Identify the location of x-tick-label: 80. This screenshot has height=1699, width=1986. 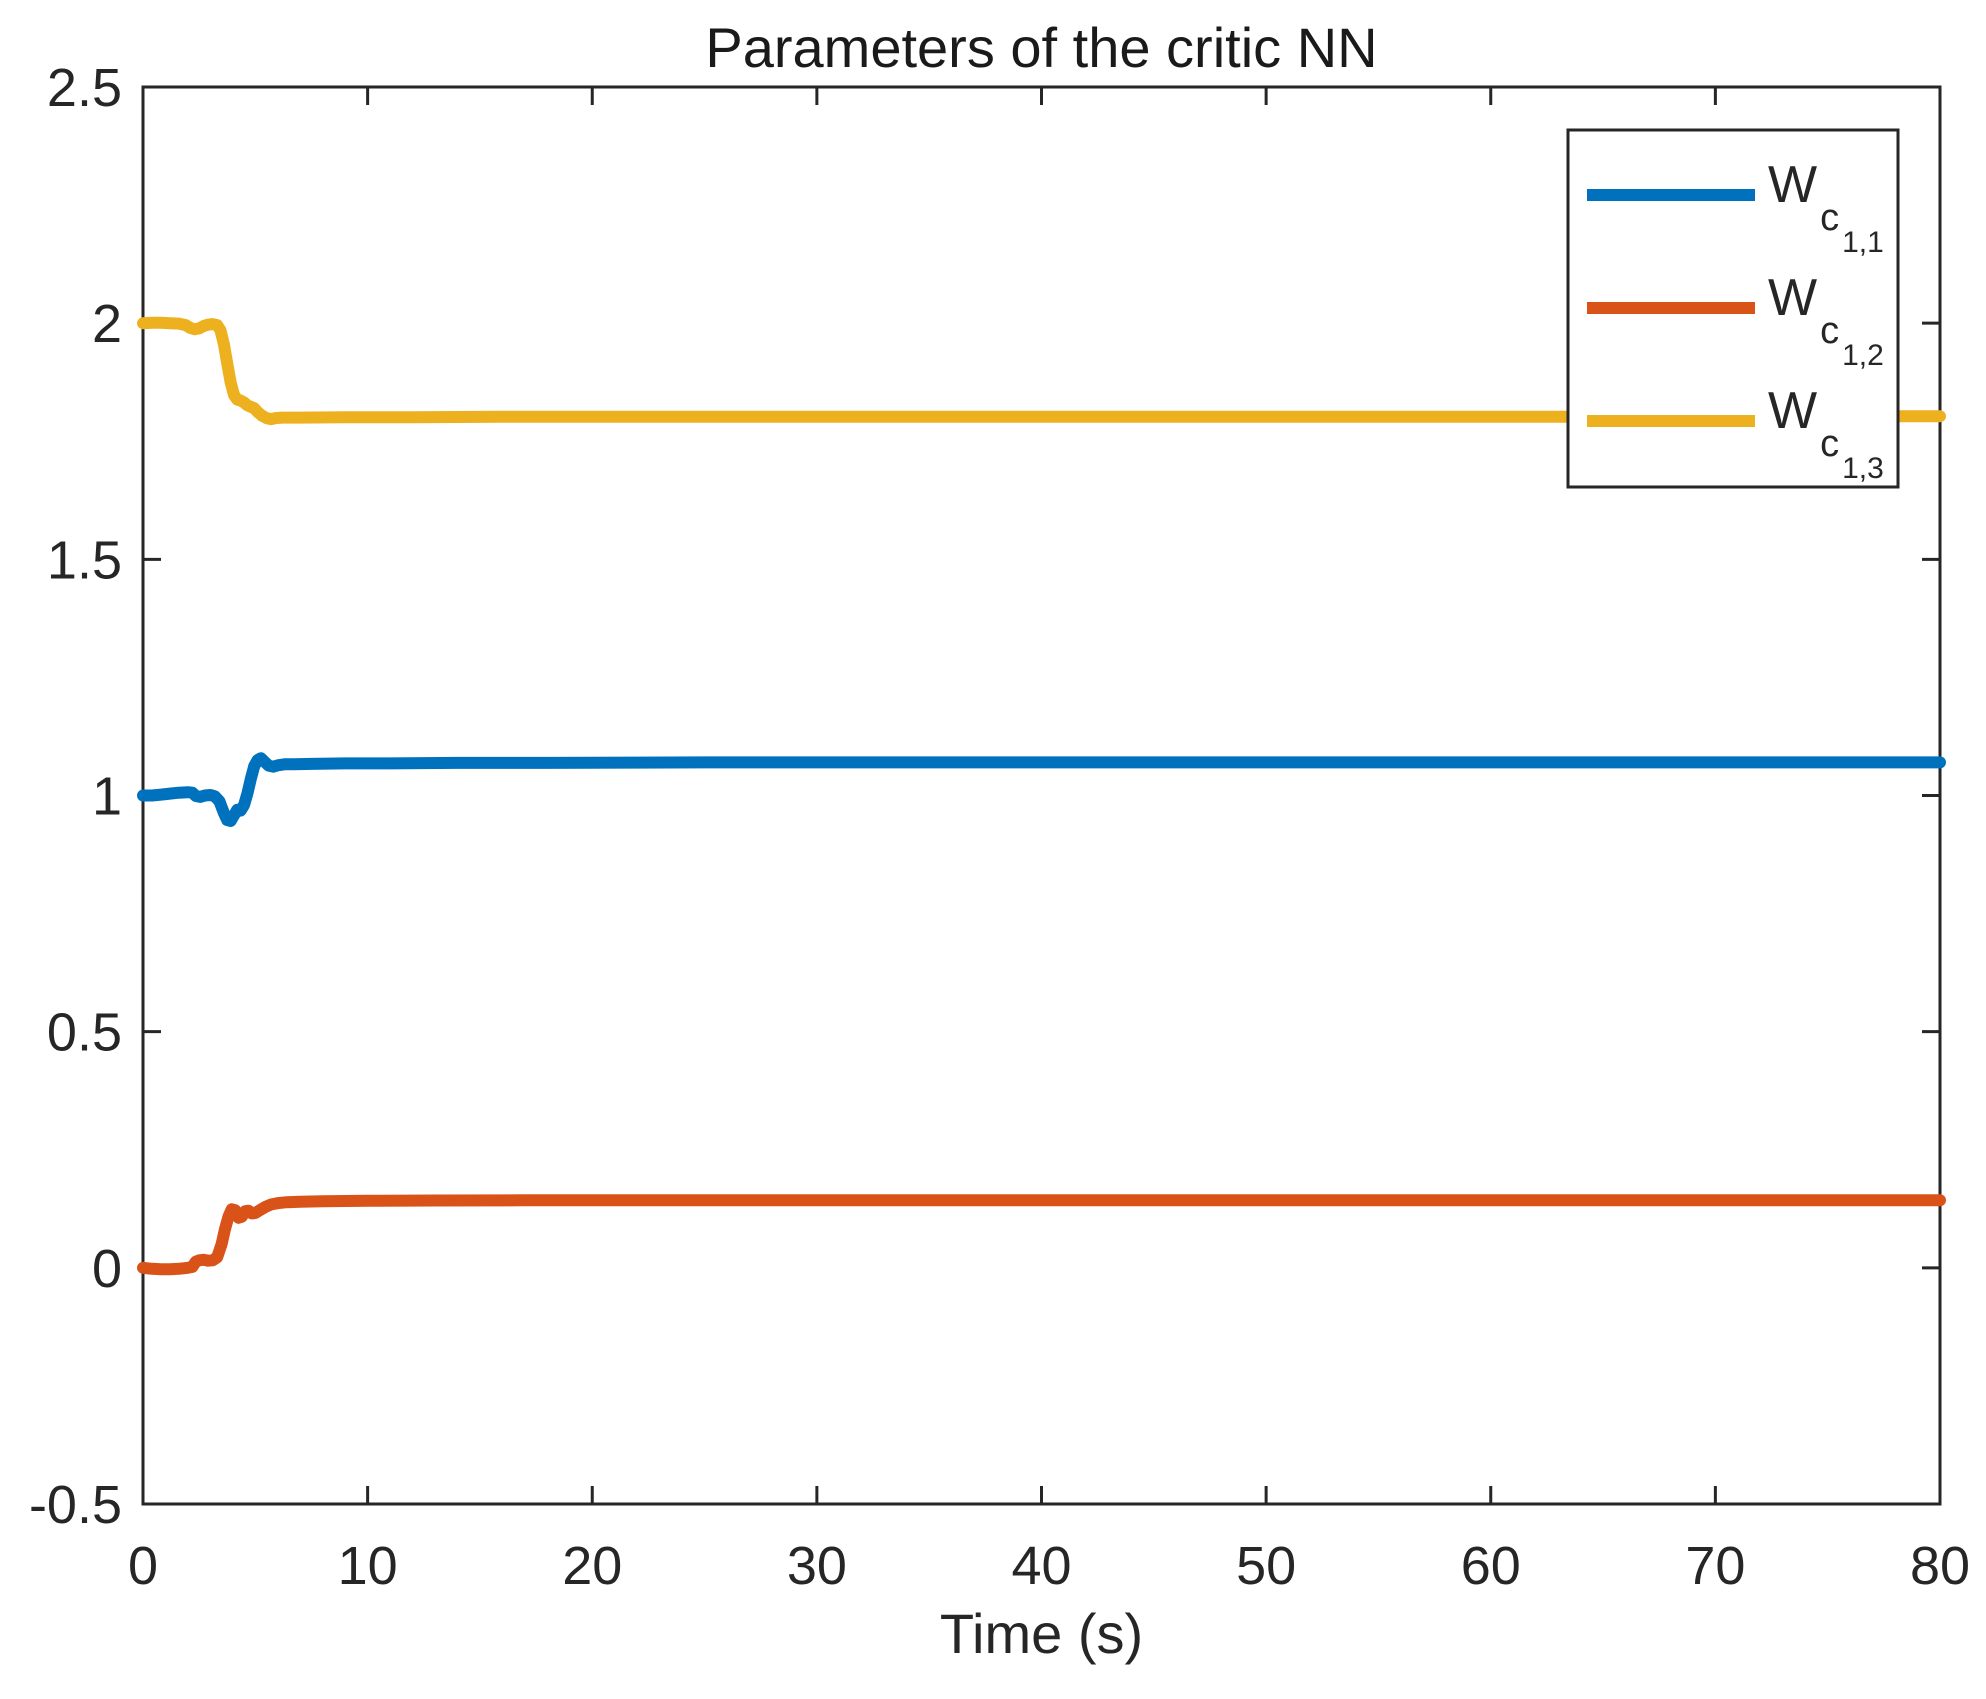
(1940, 1566).